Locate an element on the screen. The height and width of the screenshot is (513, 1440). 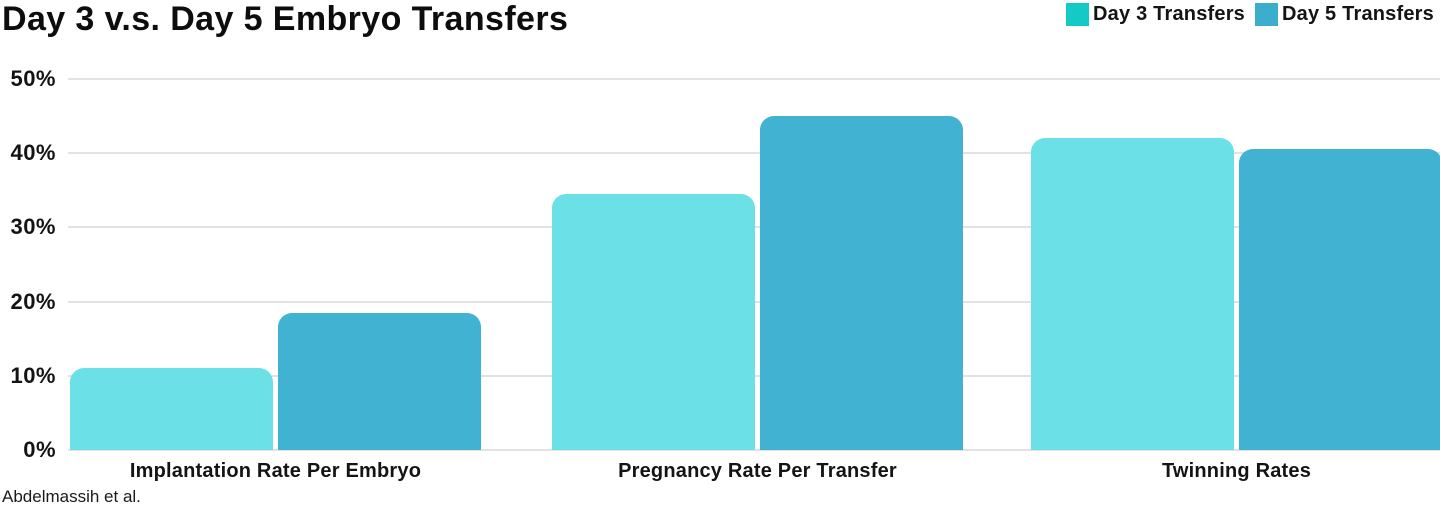
bar-day-3-transfers-twinning-rates is located at coordinates (1132, 294).